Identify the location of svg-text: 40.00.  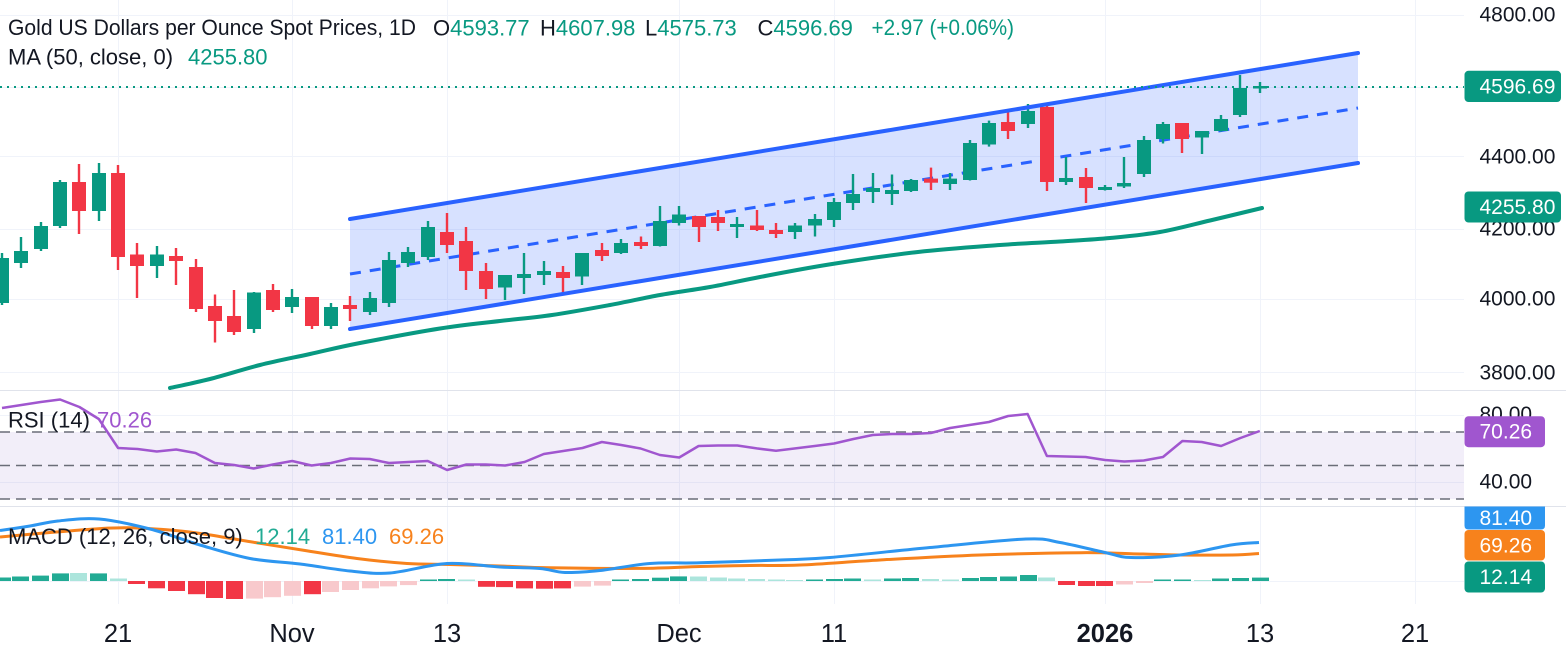
(1506, 482).